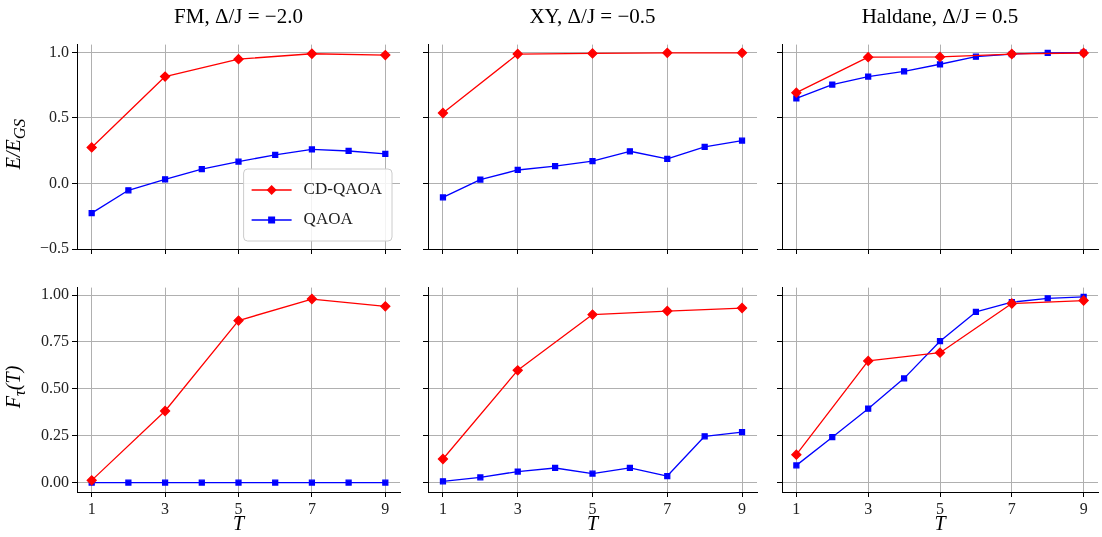 The image size is (1102, 537). What do you see at coordinates (55, 481) in the screenshot?
I see `y-tick-label: 0.00` at bounding box center [55, 481].